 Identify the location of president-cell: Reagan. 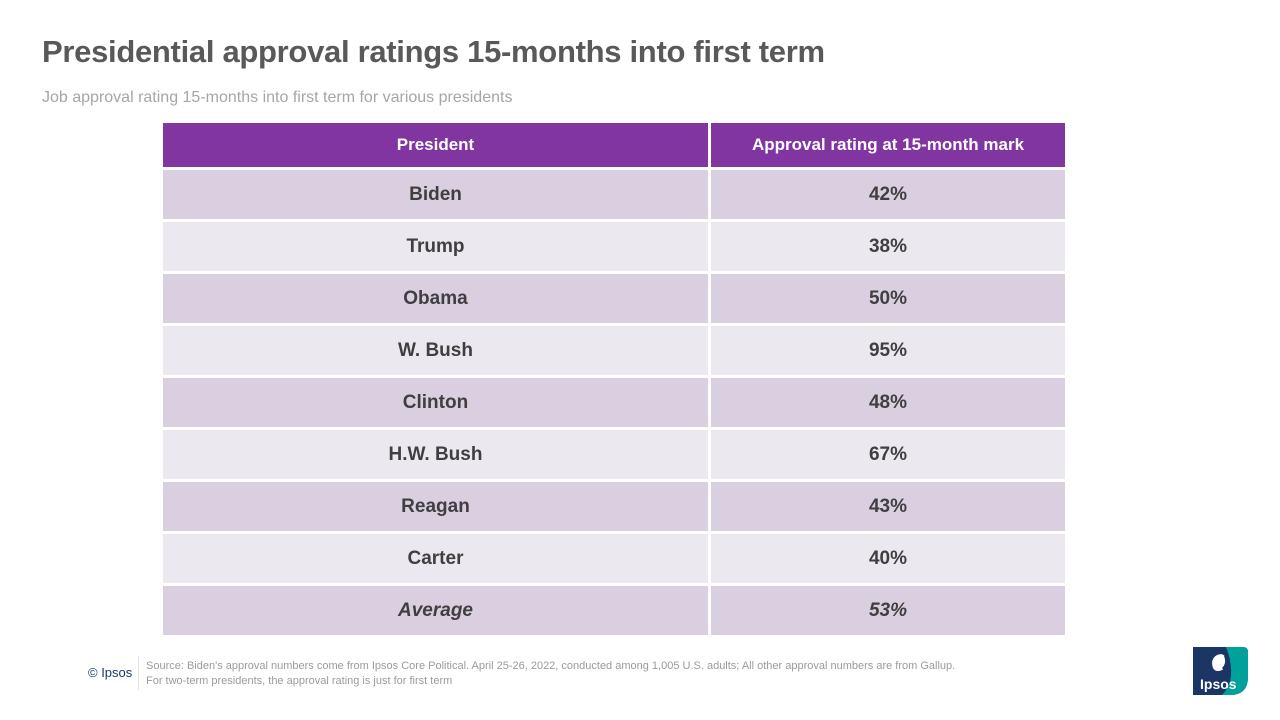
(435, 506).